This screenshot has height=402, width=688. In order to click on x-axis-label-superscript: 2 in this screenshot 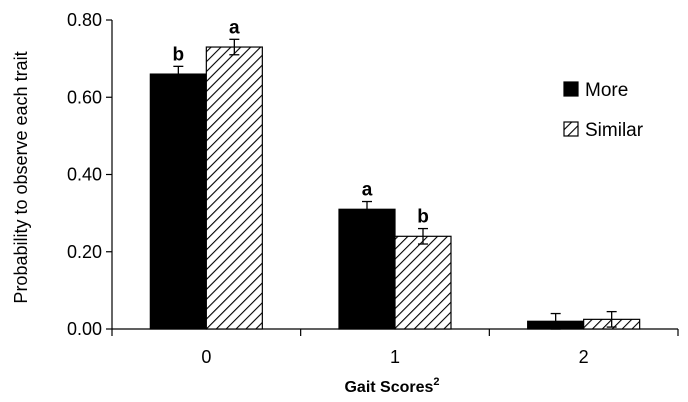, I will do `click(436, 382)`.